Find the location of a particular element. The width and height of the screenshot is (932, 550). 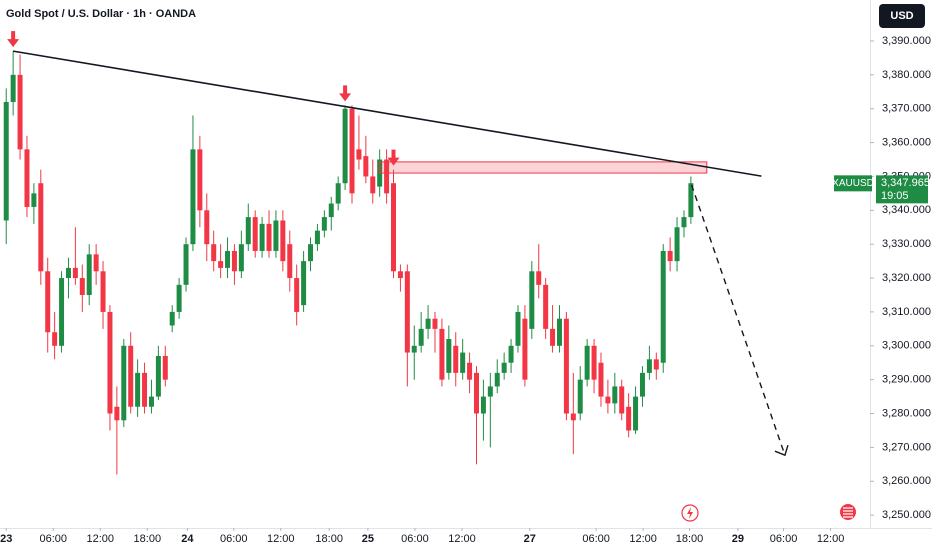

x-tick-label: 23 is located at coordinates (6, 539).